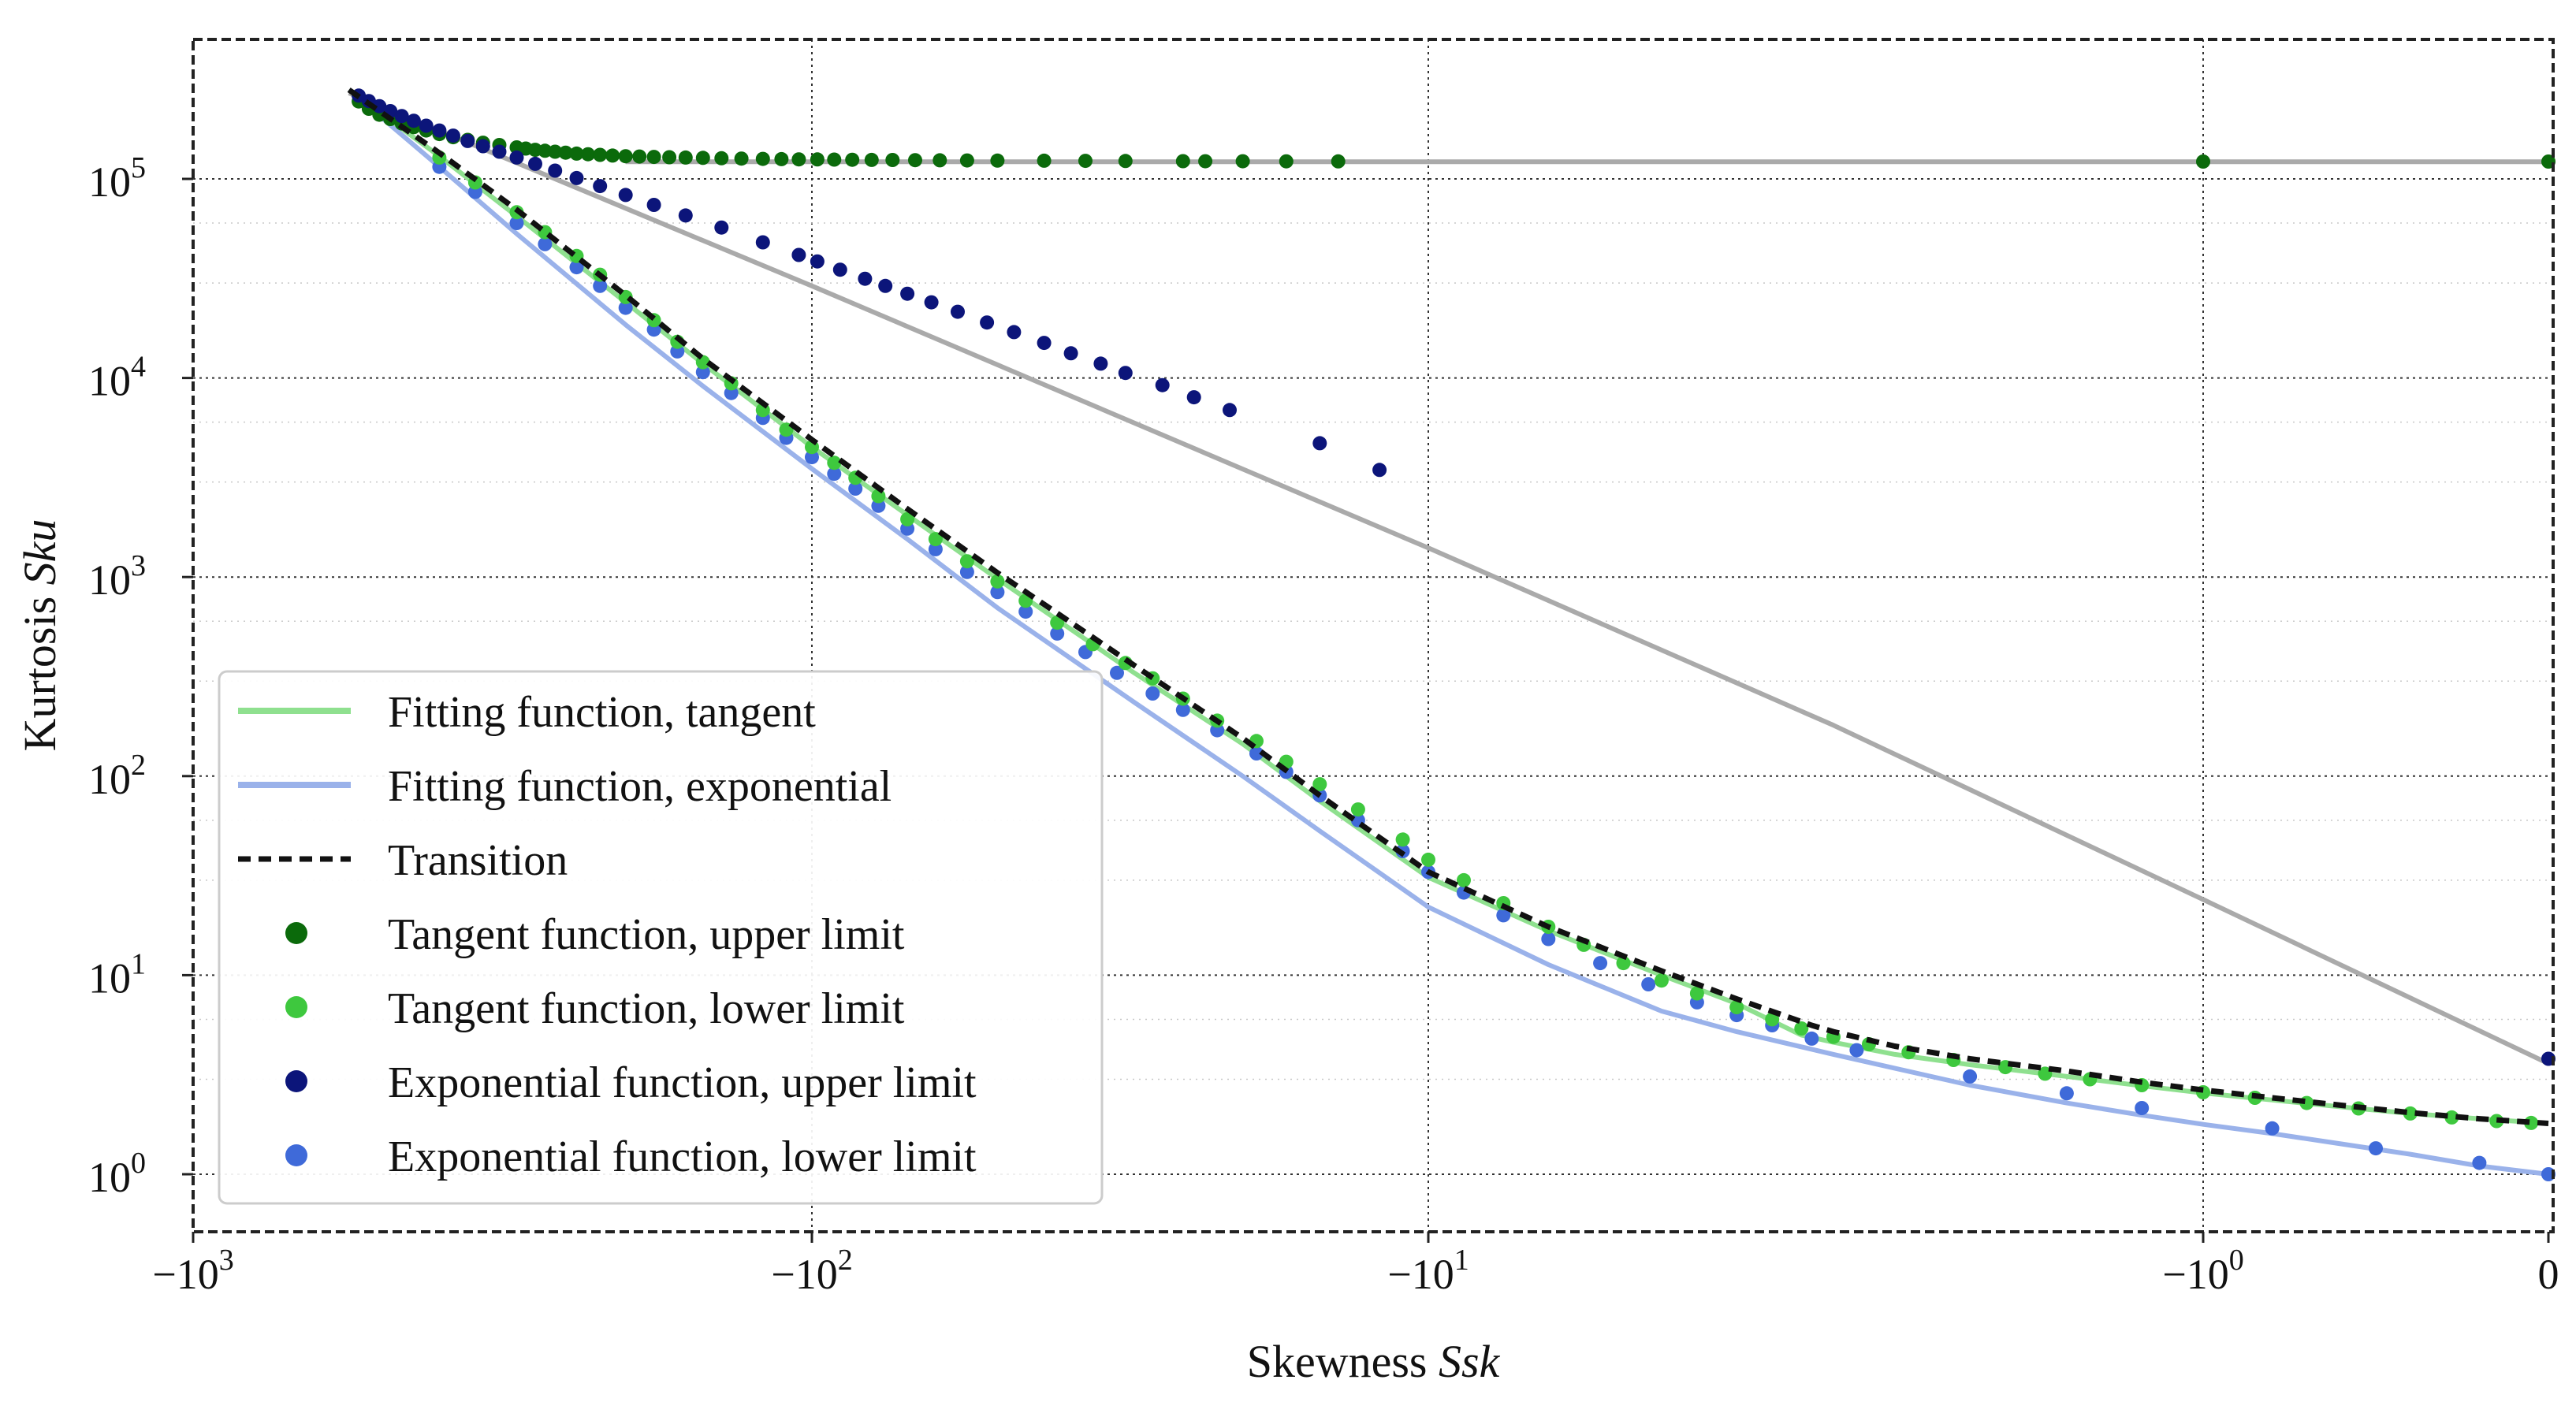 Image resolution: width=2576 pixels, height=1402 pixels. Describe the element at coordinates (1428, 1271) in the screenshot. I see `x-tick-label: −101` at that location.